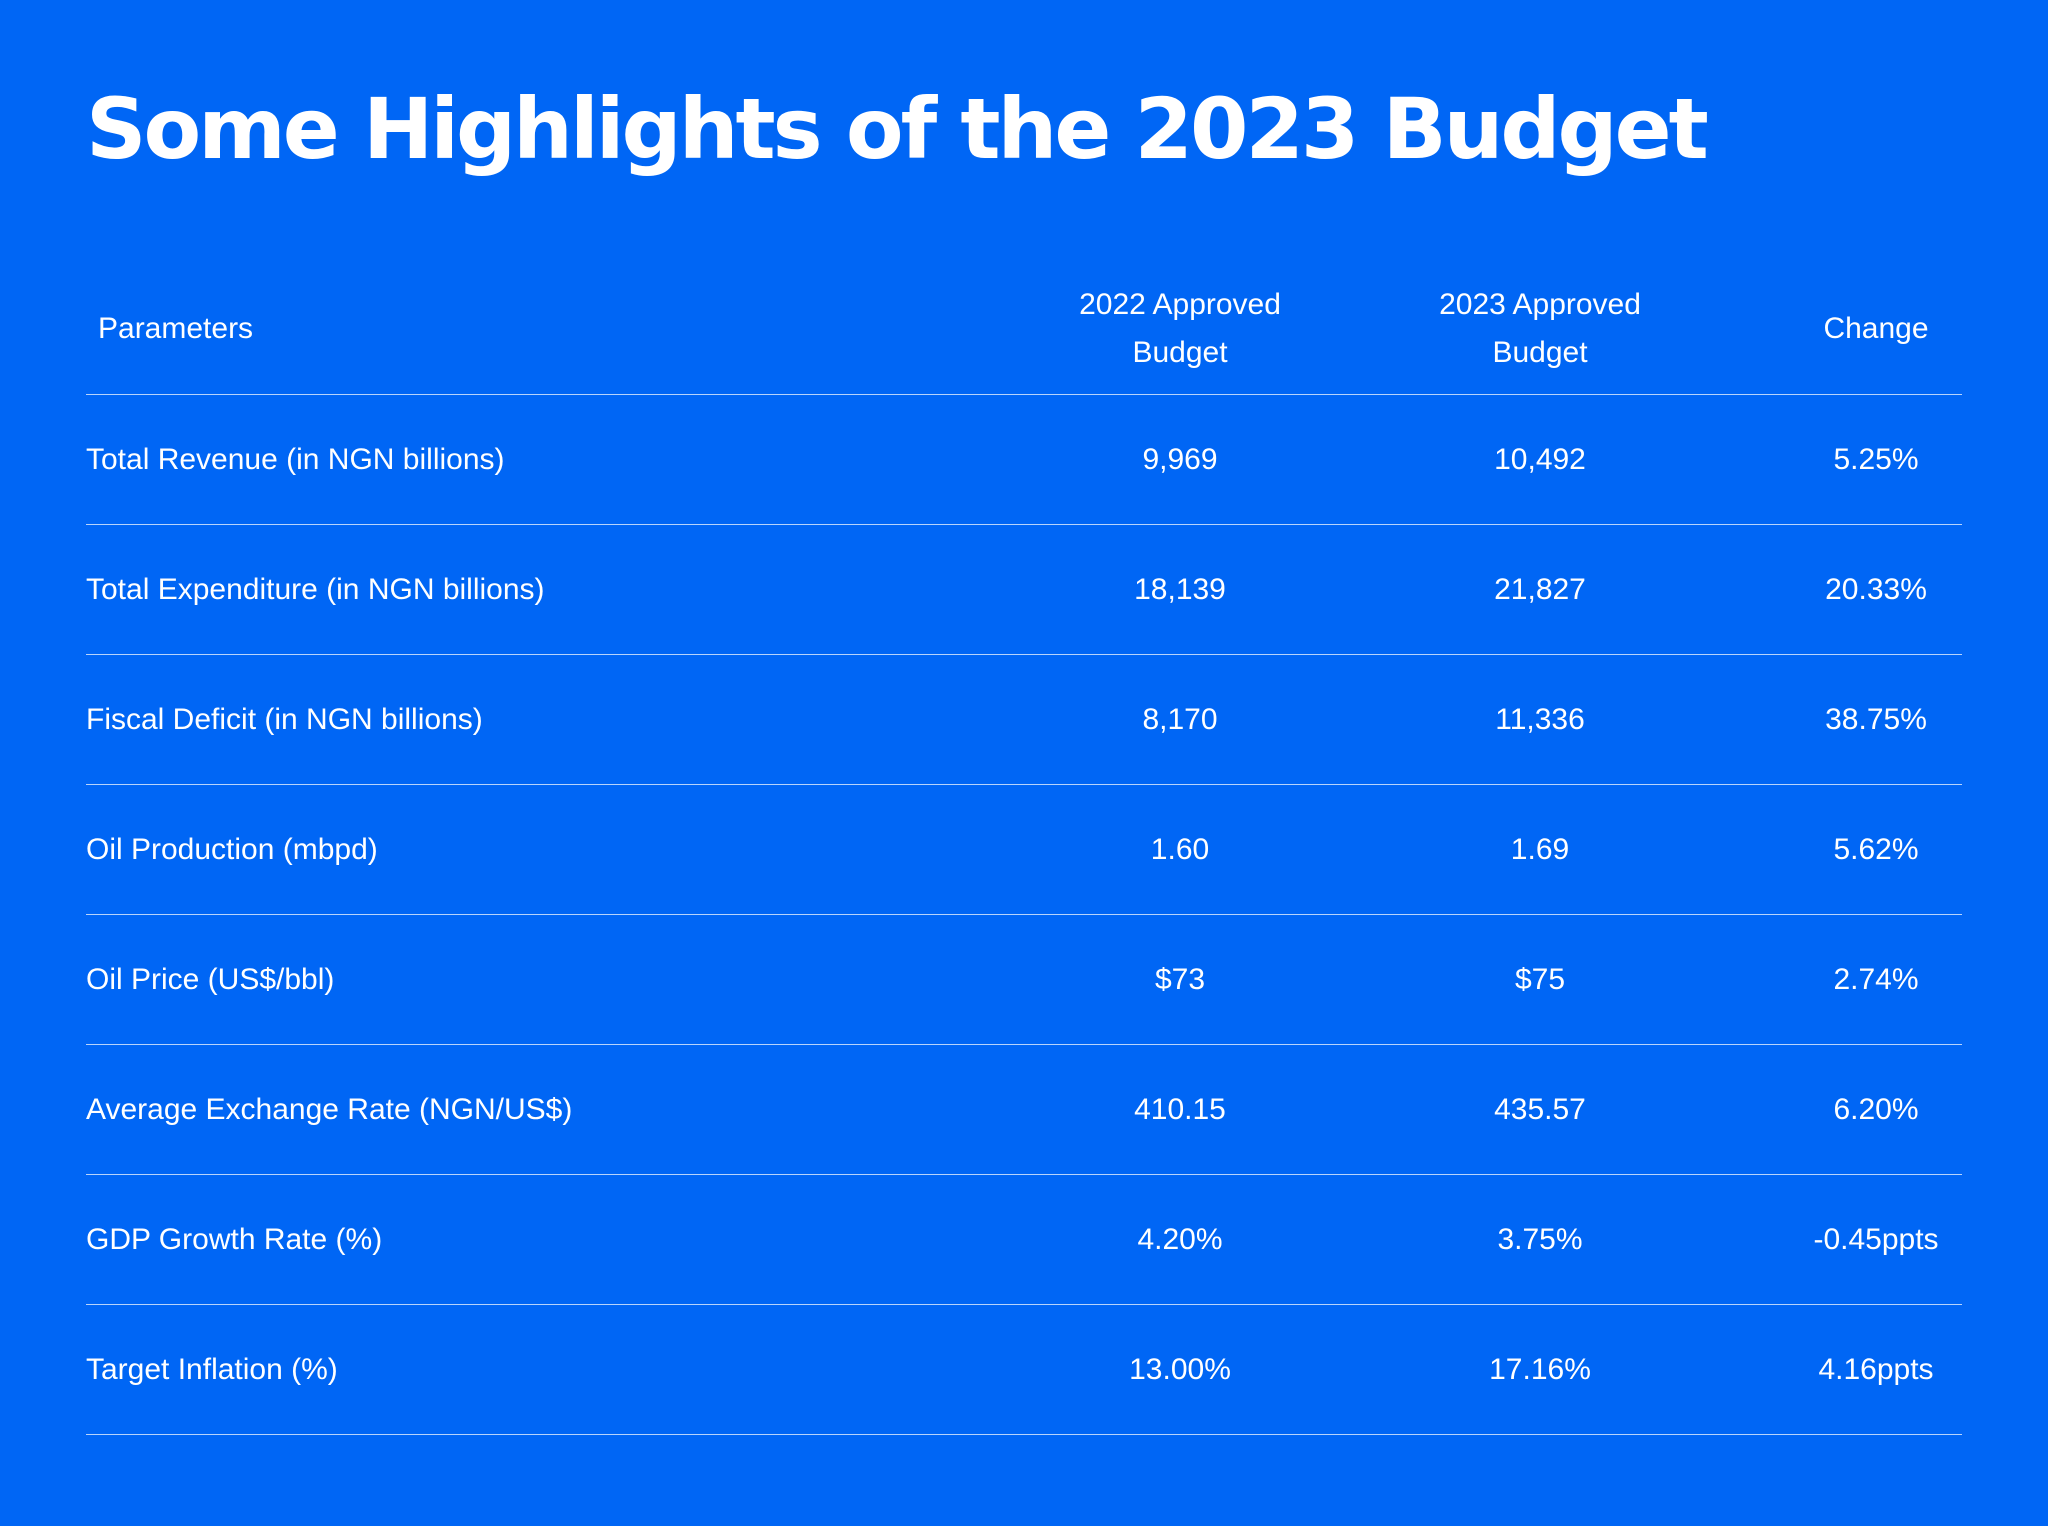 This screenshot has height=1526, width=2048. What do you see at coordinates (1540, 1109) in the screenshot?
I see `budget-2023-cell: 435.57` at bounding box center [1540, 1109].